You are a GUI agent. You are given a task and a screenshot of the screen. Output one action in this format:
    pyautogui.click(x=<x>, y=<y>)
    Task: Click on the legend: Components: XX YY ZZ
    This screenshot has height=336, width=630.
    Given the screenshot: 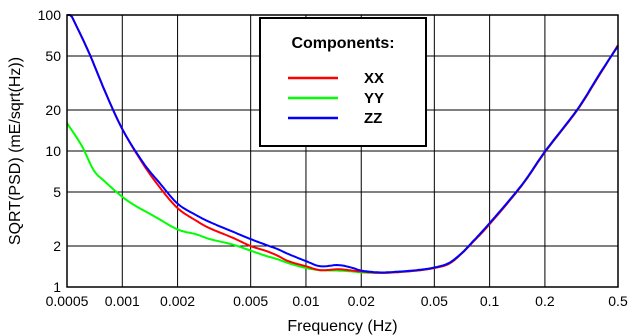 What is the action you would take?
    pyautogui.click(x=343, y=82)
    